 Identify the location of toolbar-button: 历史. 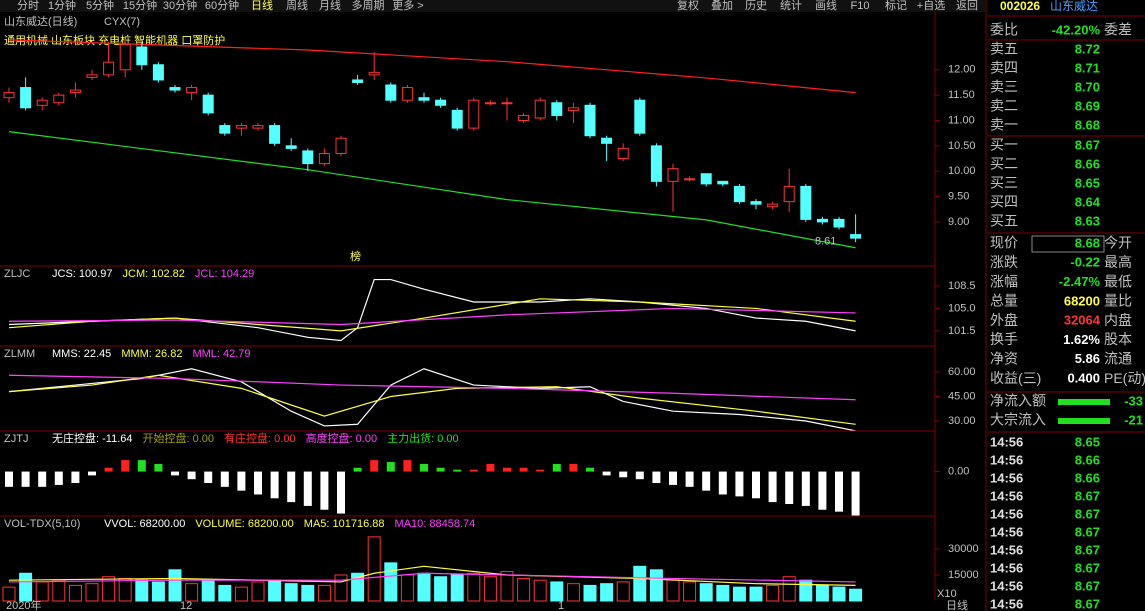
(756, 6).